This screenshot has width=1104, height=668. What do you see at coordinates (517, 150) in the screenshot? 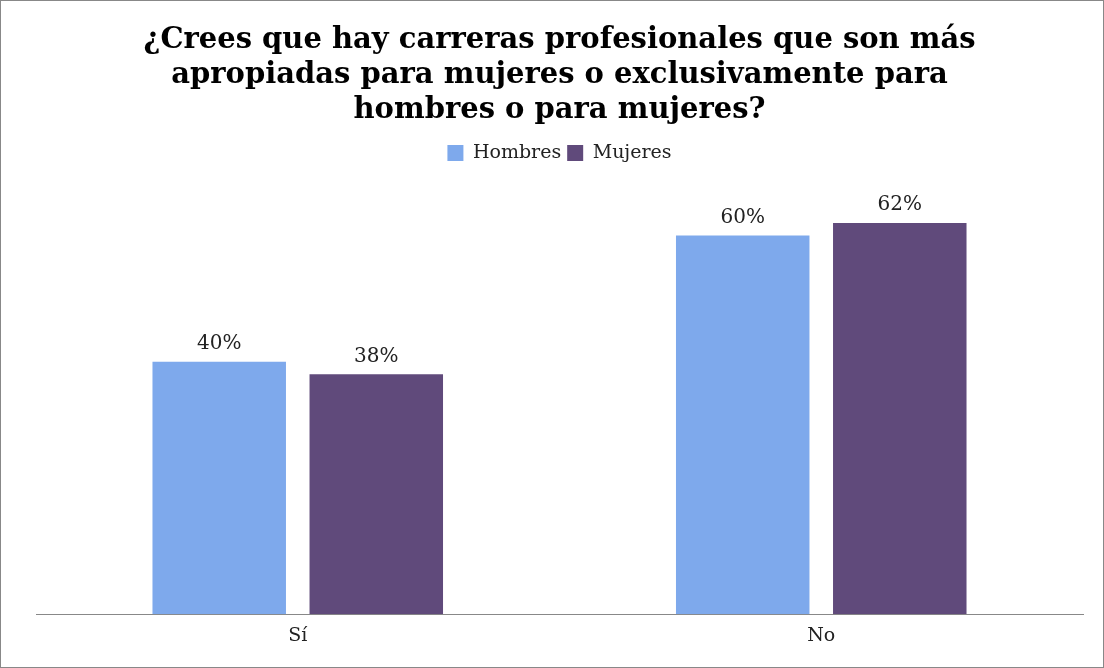
I see `legend-label: Hombres` at bounding box center [517, 150].